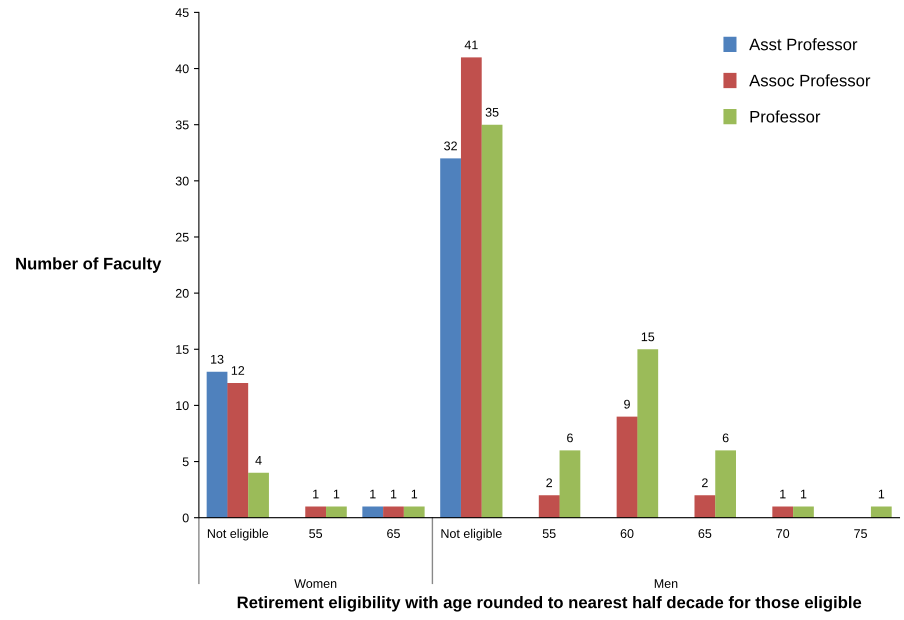 The width and height of the screenshot is (904, 620). What do you see at coordinates (185, 518) in the screenshot?
I see `y-tick-label: 0` at bounding box center [185, 518].